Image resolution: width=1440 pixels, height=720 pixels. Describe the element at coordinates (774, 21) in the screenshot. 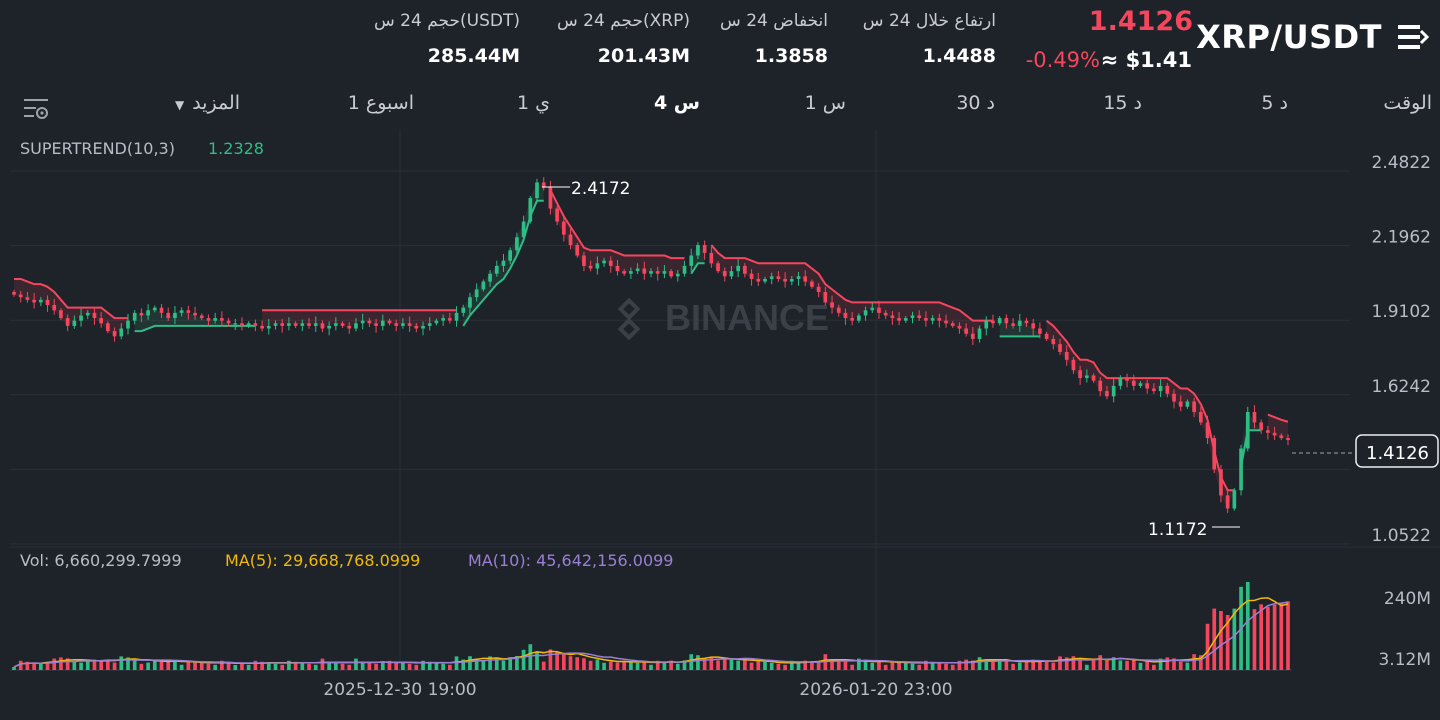

I see `stat-low-label: انخفاض 24 س` at that location.